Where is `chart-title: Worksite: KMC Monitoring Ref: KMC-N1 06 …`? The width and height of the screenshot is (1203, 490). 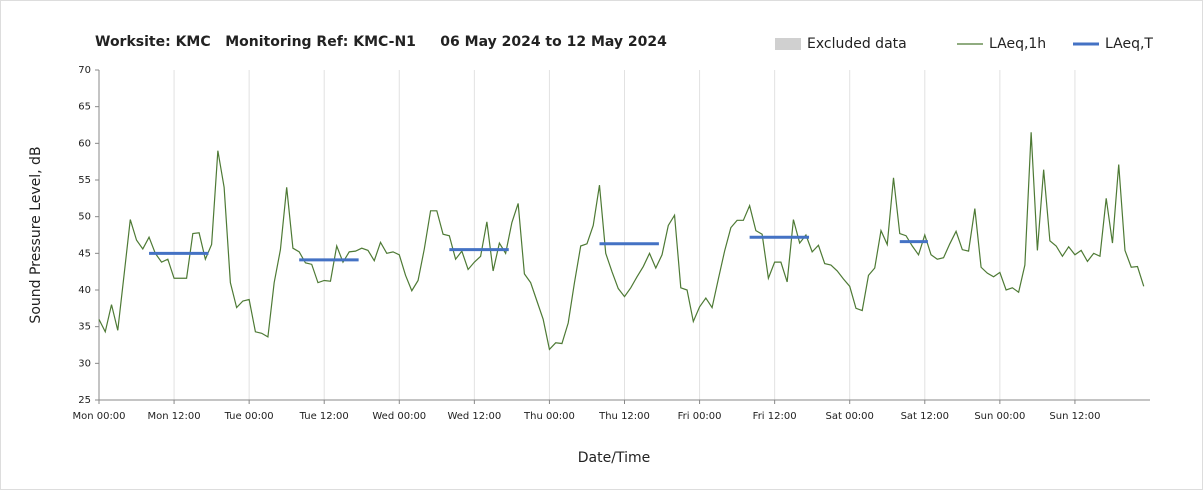 chart-title: Worksite: KMC Monitoring Ref: KMC-N1 06 … is located at coordinates (381, 42).